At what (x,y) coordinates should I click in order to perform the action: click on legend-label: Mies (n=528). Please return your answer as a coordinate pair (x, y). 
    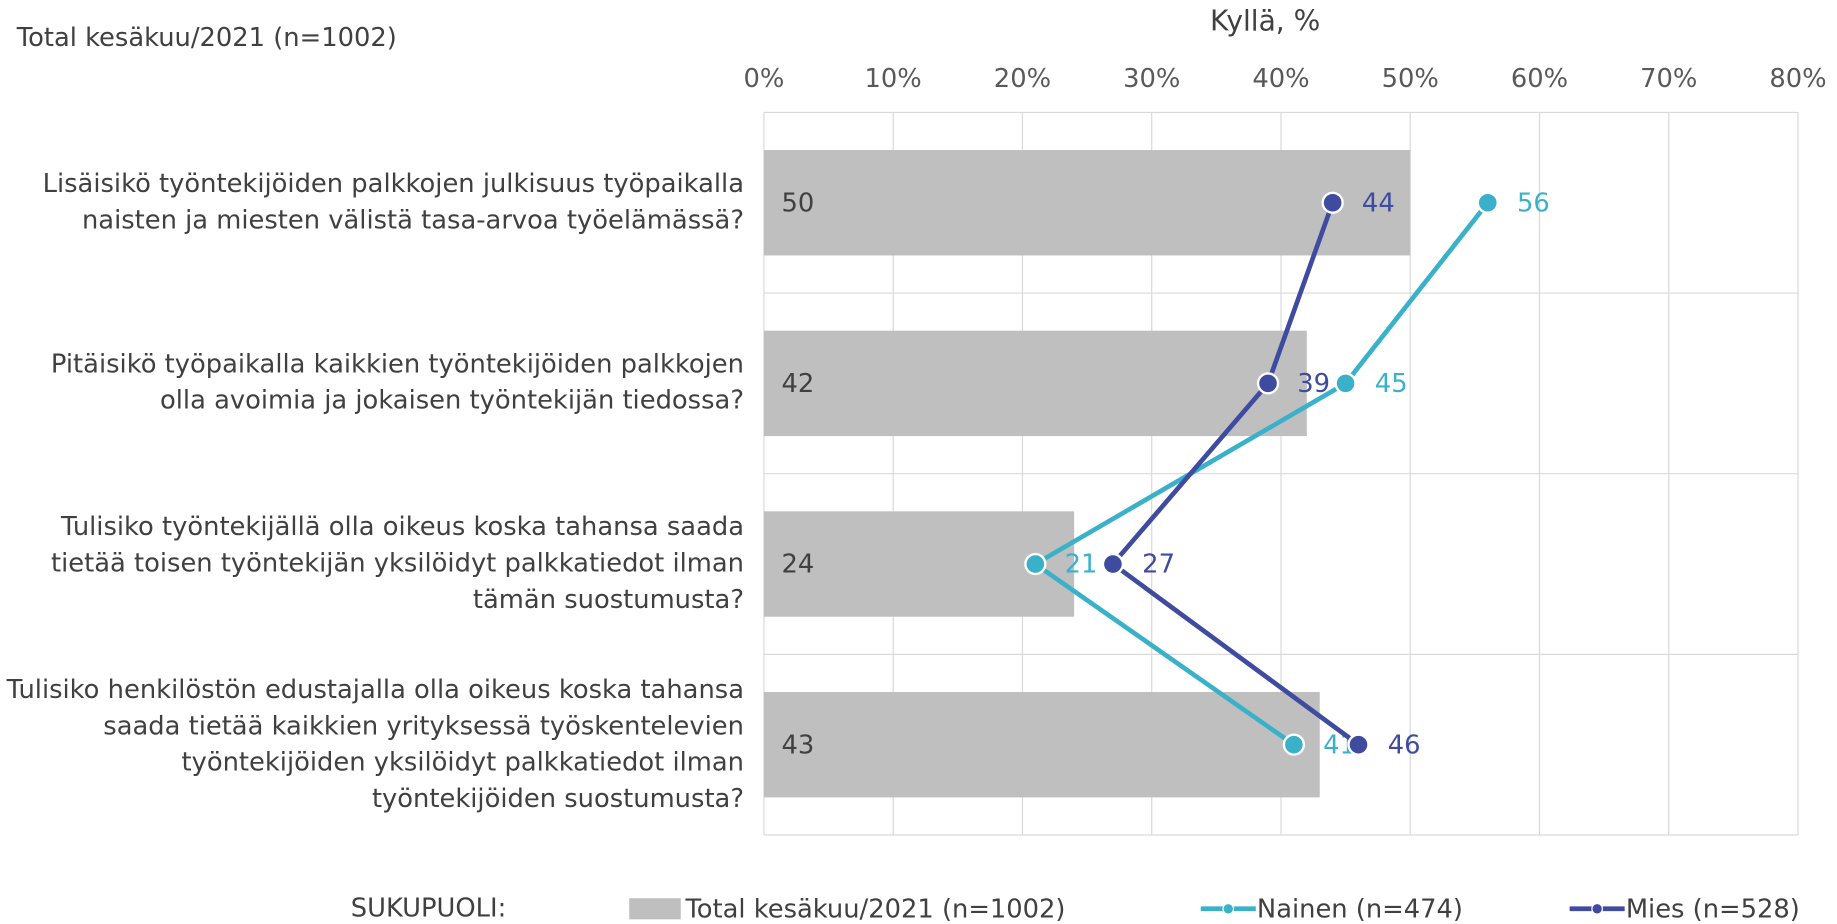
    Looking at the image, I should click on (1713, 909).